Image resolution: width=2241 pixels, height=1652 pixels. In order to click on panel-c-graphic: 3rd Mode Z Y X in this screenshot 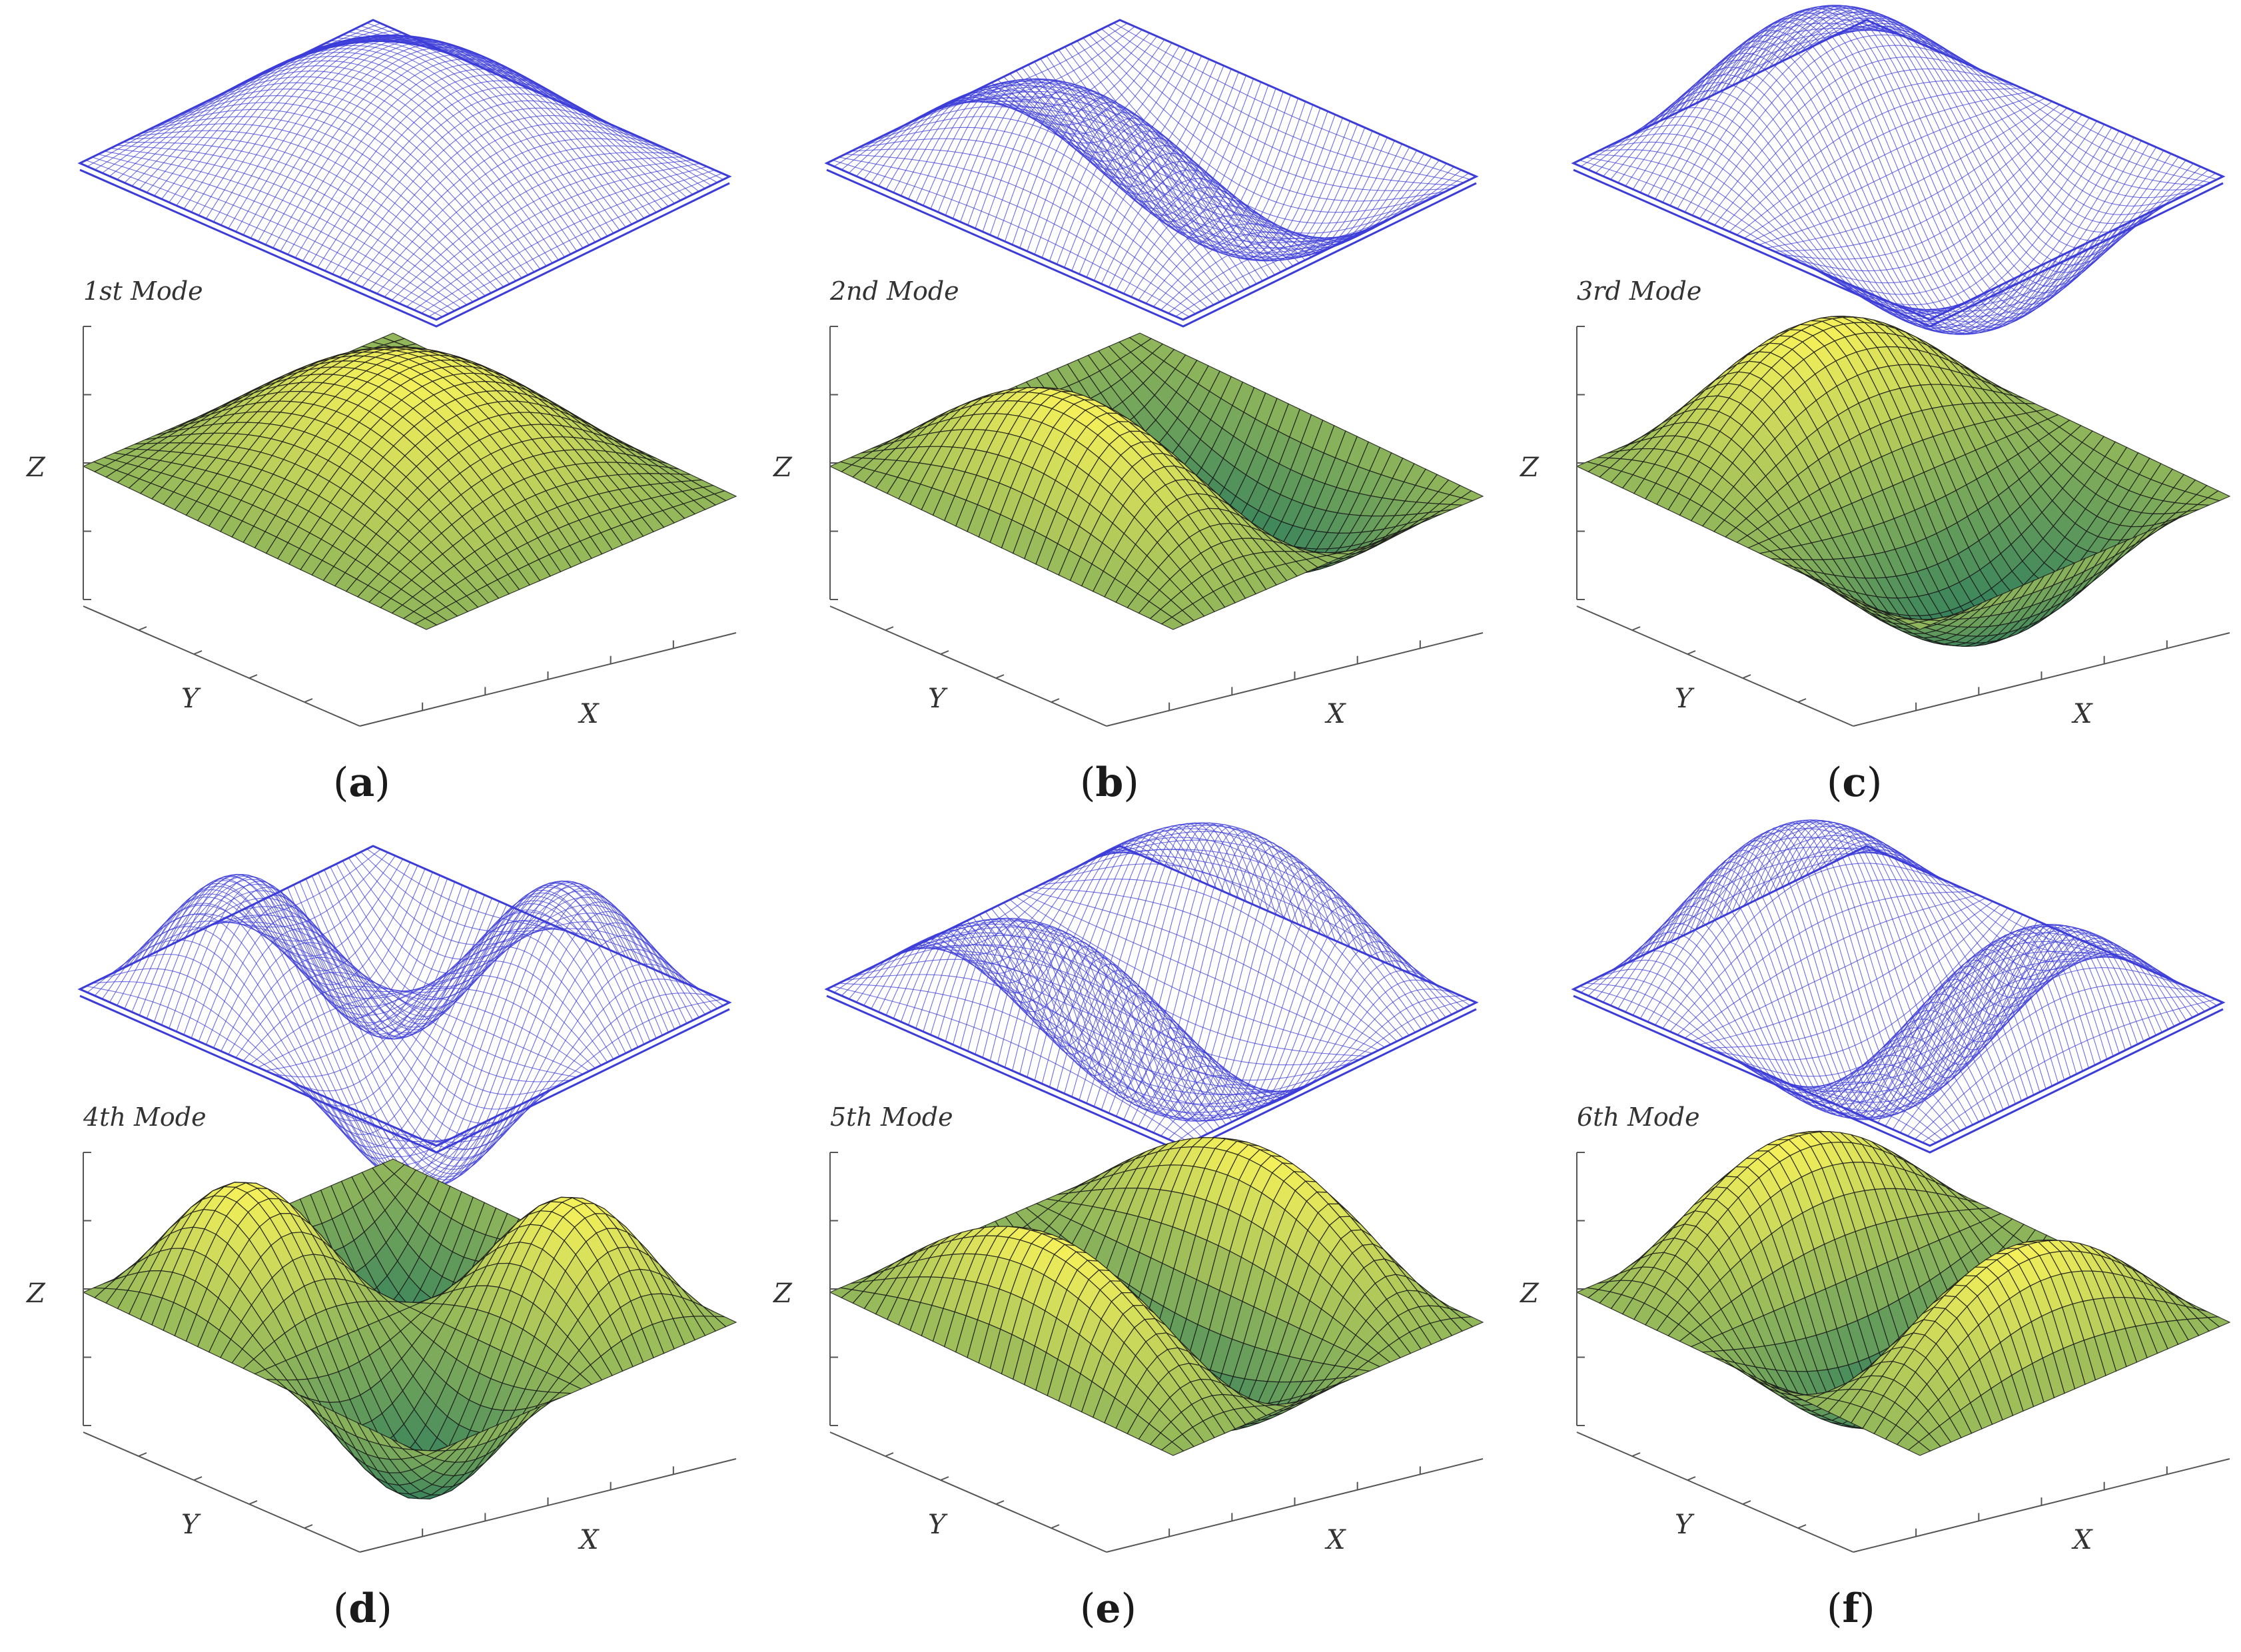, I will do `click(1875, 367)`.